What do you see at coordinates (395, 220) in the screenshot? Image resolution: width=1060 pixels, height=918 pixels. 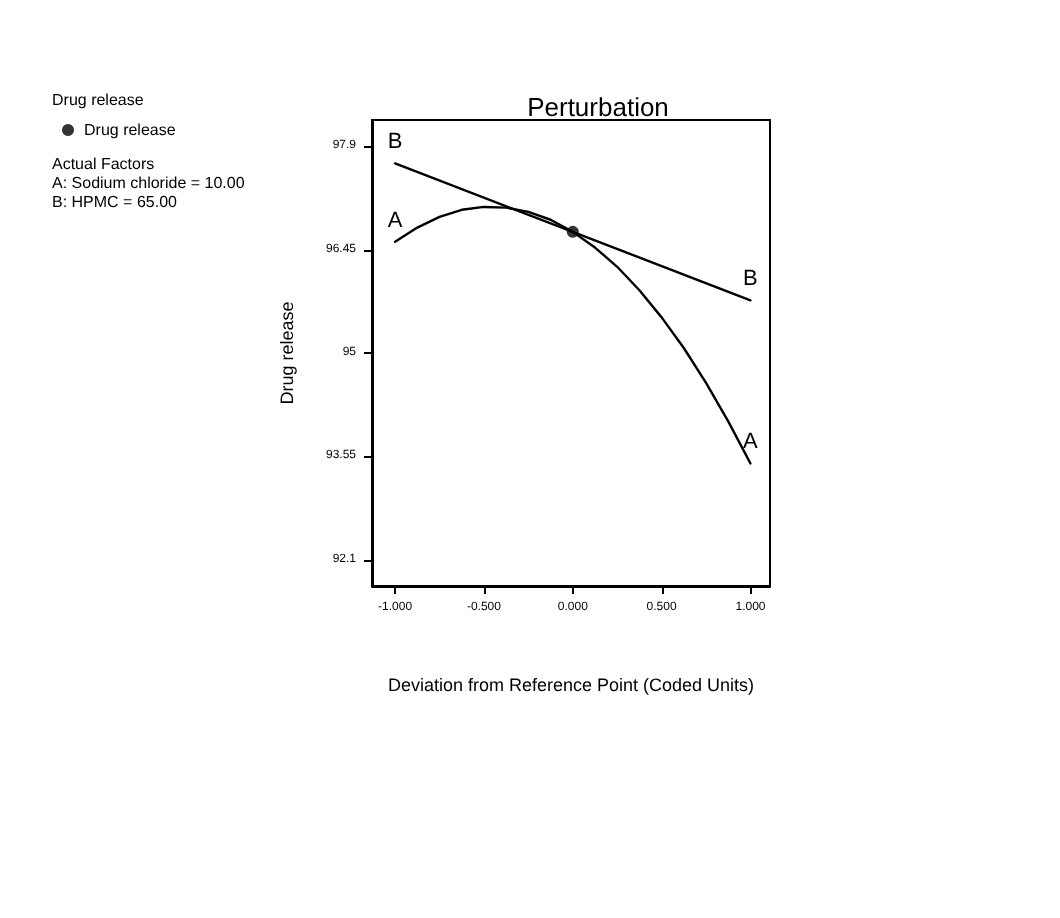 I see `text: A` at bounding box center [395, 220].